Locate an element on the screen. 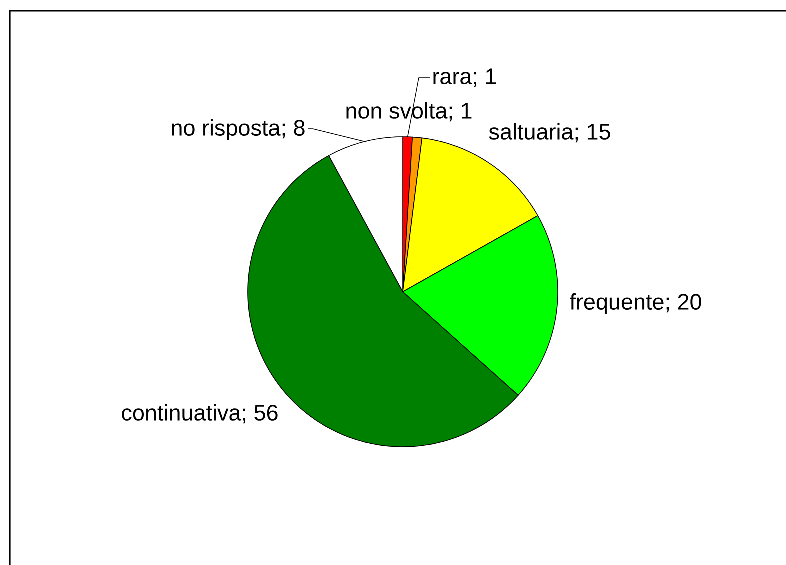 The image size is (786, 565). data-label: ; 8 is located at coordinates (293, 129).